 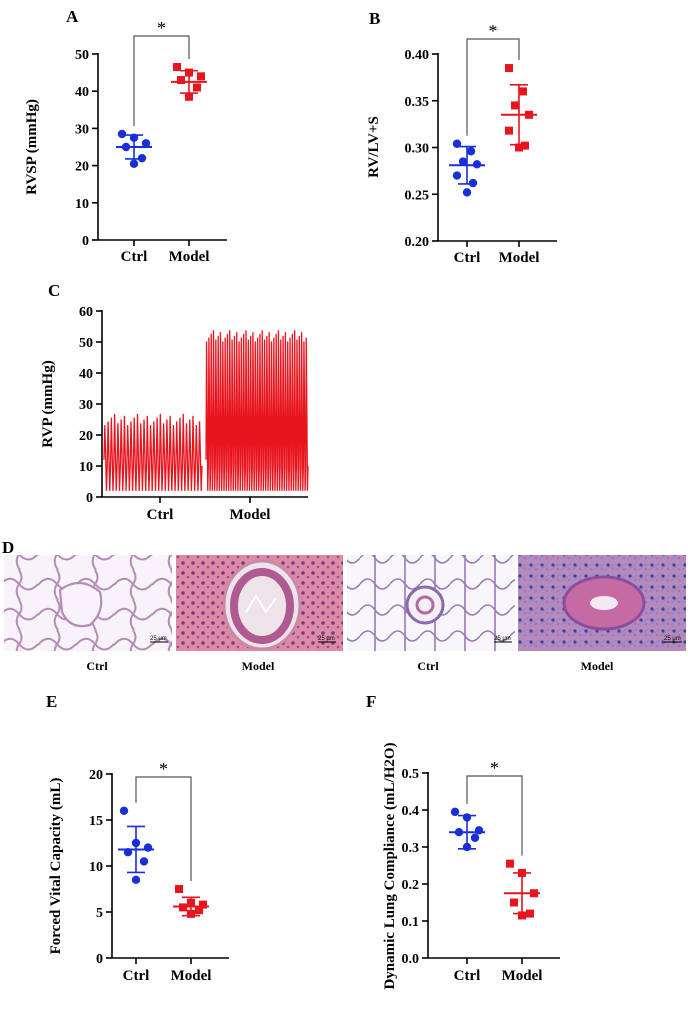 I want to click on chart-c-rvp-trace: 0 10 20 30 40 50 60 RVP (mmHg) Ctrl Model, so click(x=174, y=414).